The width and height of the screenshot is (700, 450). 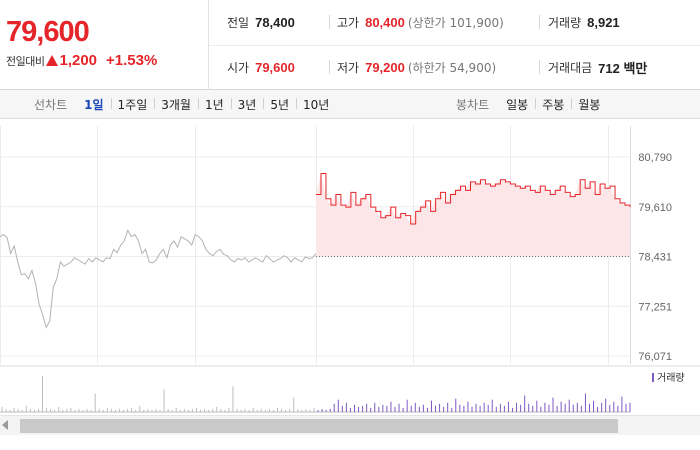 What do you see at coordinates (655, 258) in the screenshot?
I see `y-tick-label: 78,431` at bounding box center [655, 258].